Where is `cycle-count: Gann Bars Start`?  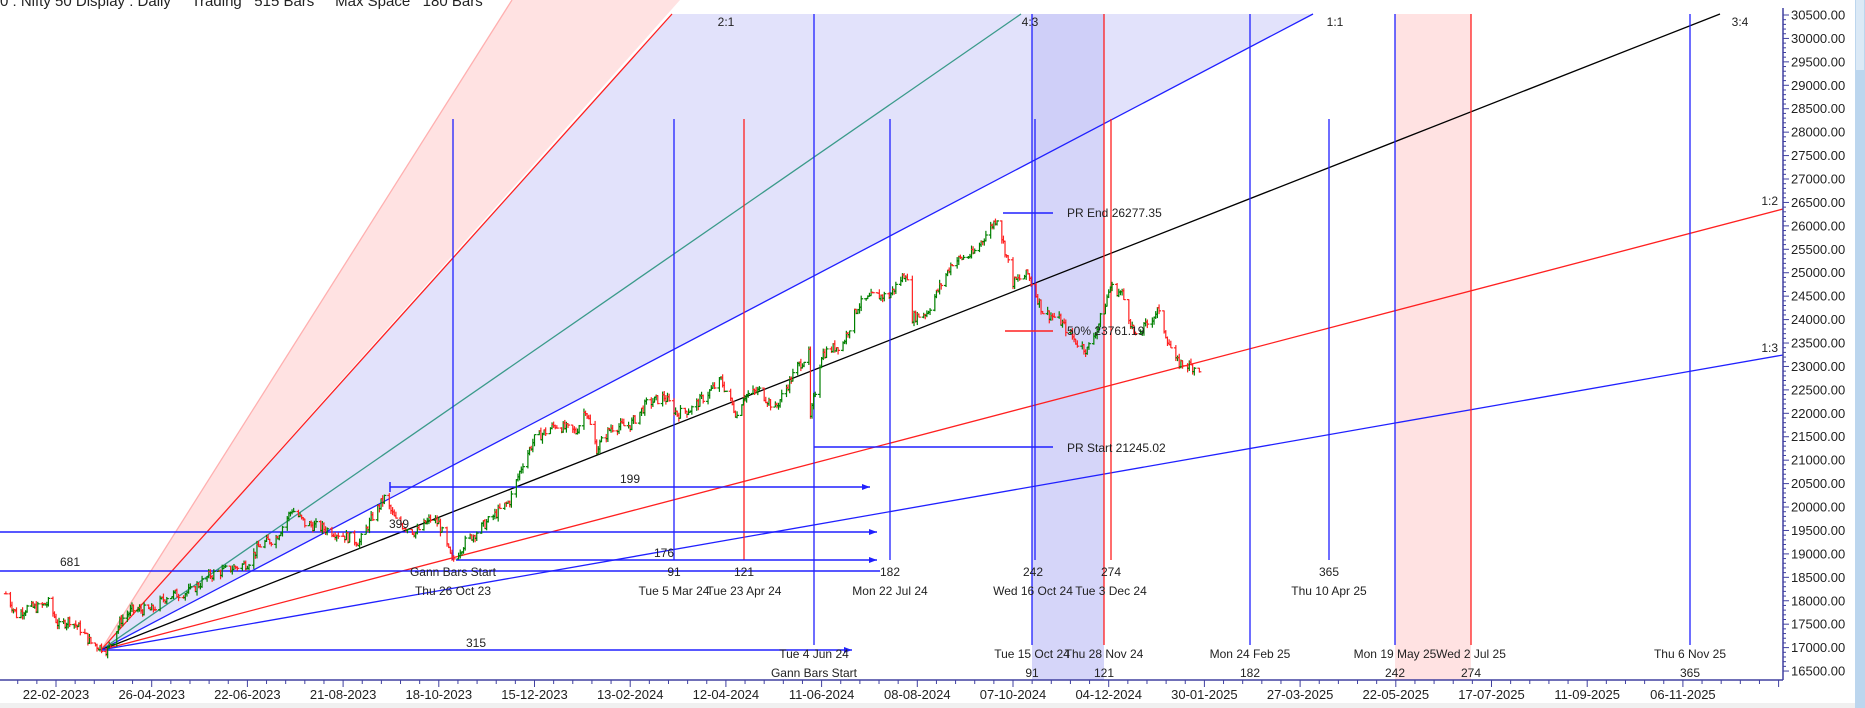 cycle-count: Gann Bars Start is located at coordinates (814, 673).